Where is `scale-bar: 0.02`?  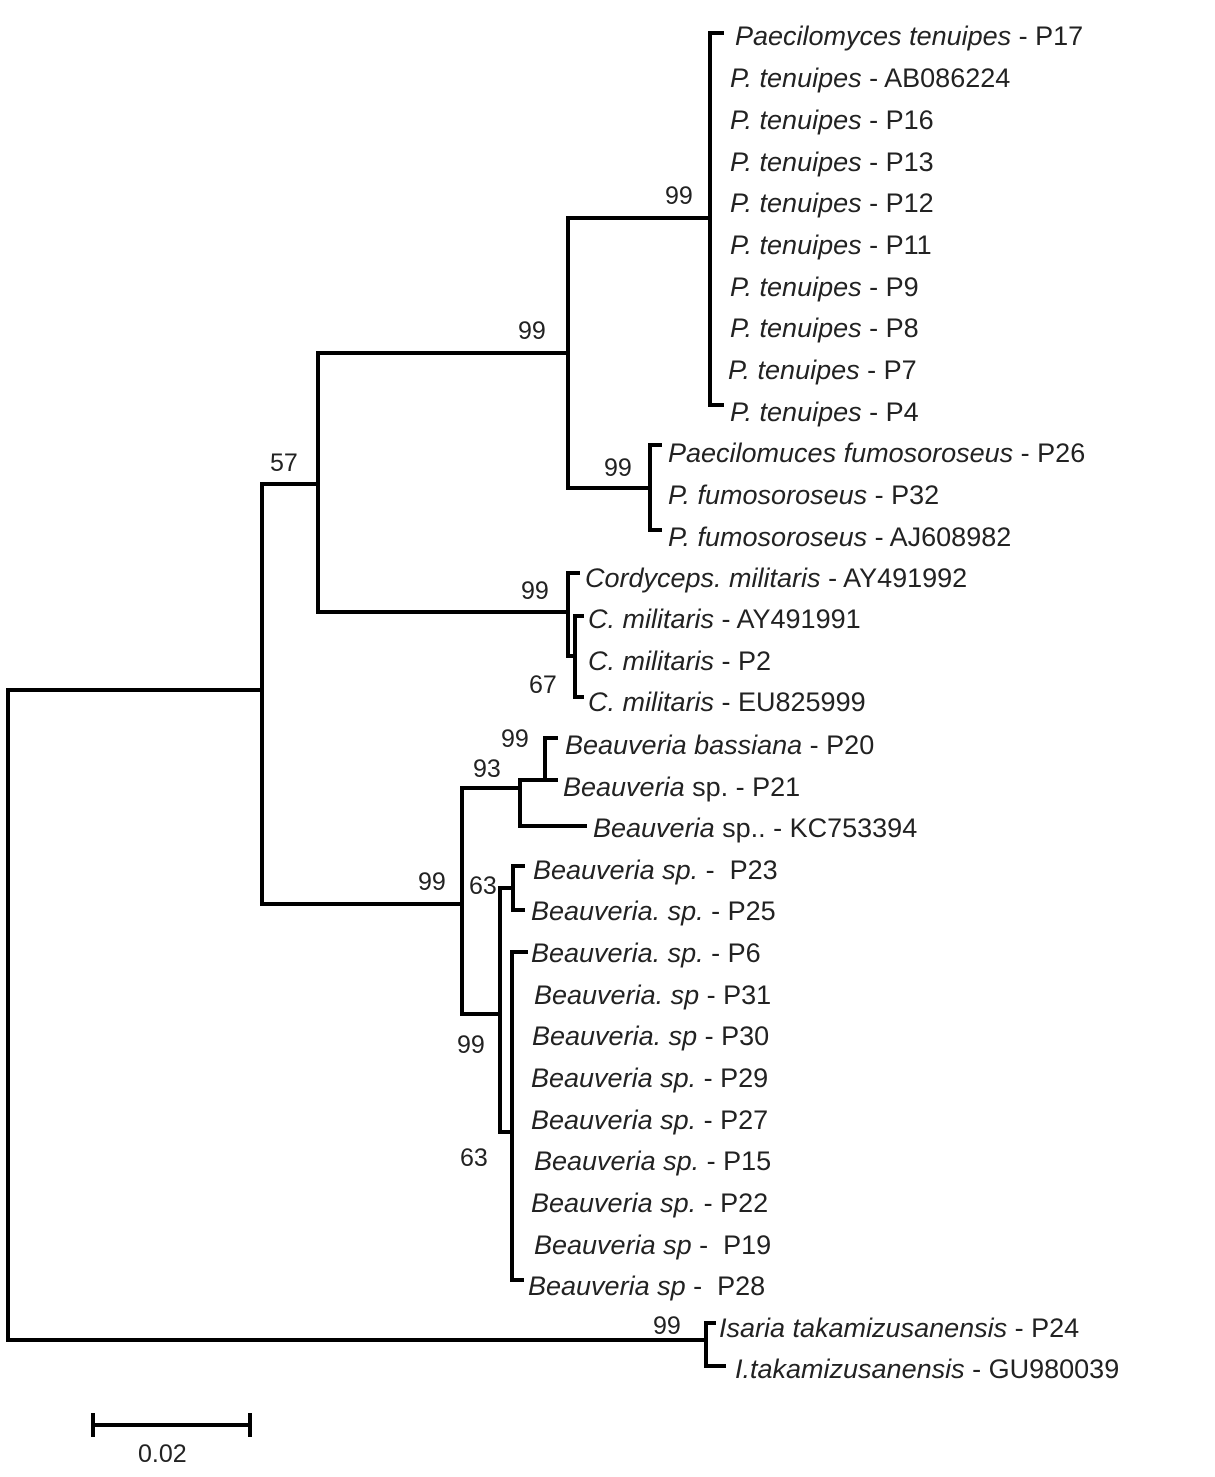 scale-bar: 0.02 is located at coordinates (171, 1440).